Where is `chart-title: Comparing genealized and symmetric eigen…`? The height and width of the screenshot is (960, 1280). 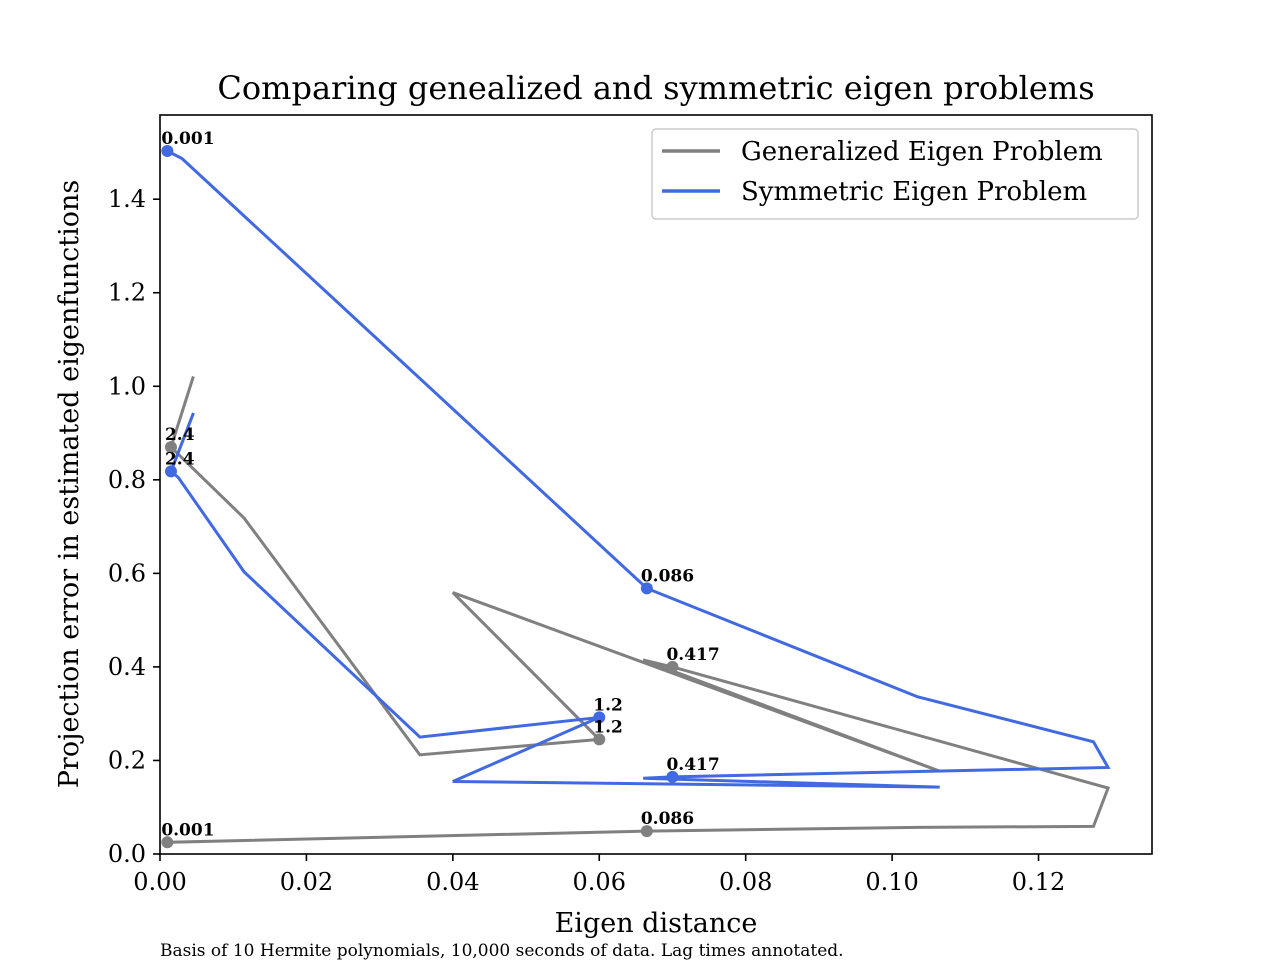
chart-title: Comparing genealized and symmetric eigen… is located at coordinates (655, 88).